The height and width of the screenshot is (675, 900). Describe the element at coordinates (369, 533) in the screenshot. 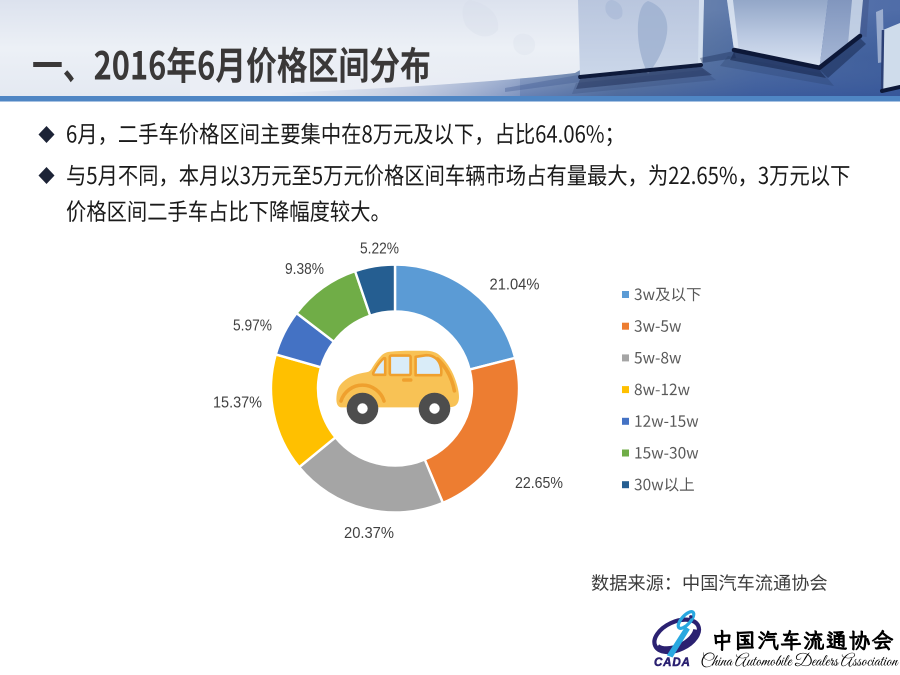

I see `svg-text: 20.37%` at that location.